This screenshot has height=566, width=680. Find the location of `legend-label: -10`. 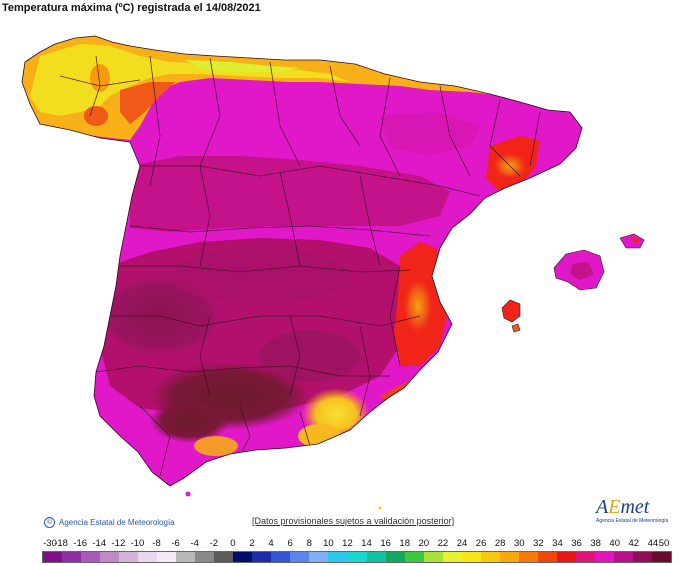

legend-label: -10 is located at coordinates (137, 543).